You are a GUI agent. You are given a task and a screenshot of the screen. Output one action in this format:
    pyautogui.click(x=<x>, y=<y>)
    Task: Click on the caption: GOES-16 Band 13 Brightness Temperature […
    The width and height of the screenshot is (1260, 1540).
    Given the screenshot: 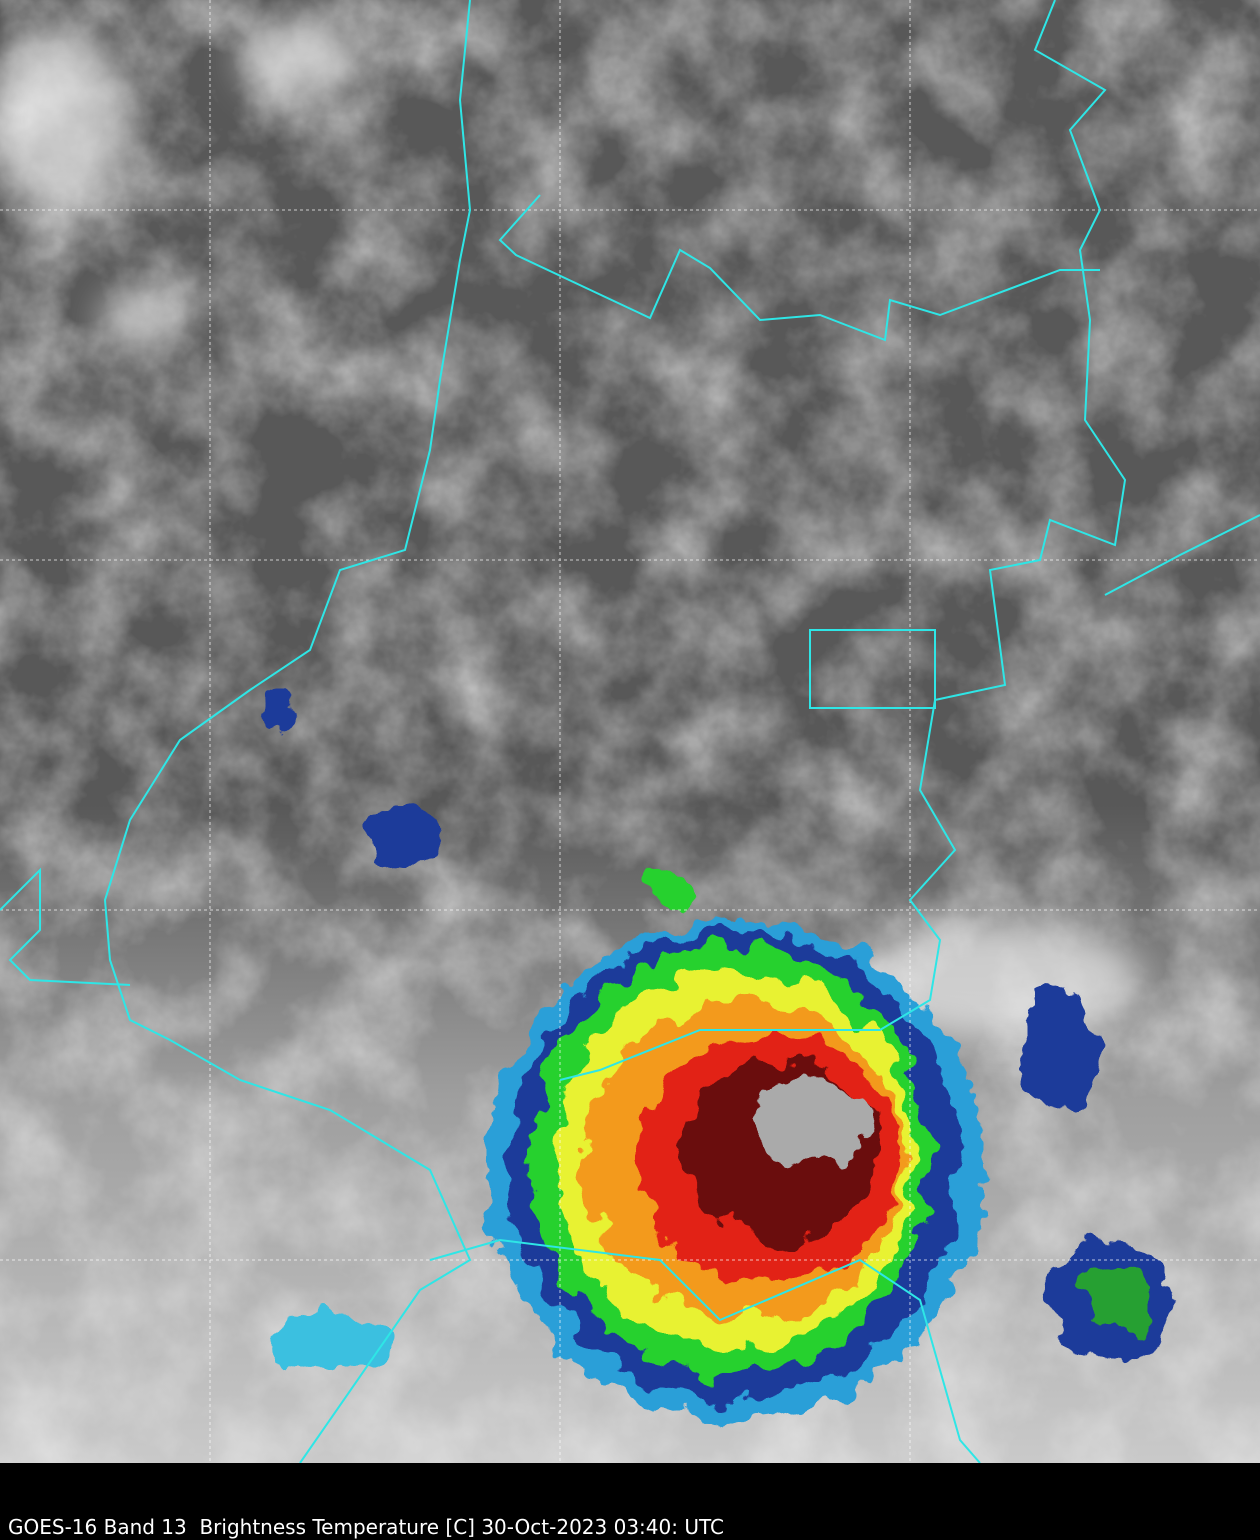 What is the action you would take?
    pyautogui.click(x=366, y=1527)
    